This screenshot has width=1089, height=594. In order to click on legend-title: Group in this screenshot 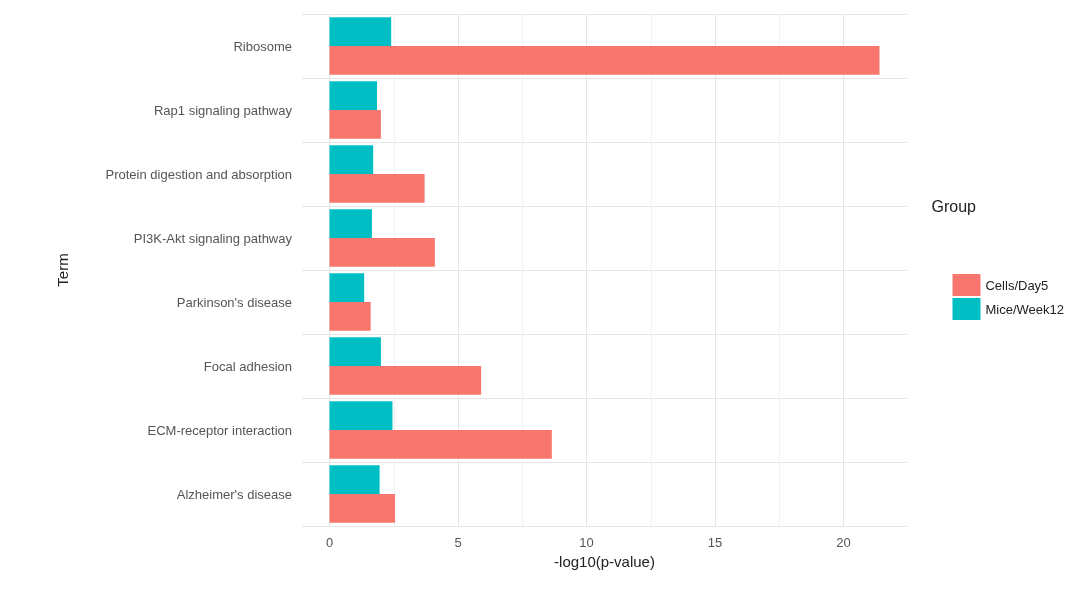, I will do `click(954, 206)`.